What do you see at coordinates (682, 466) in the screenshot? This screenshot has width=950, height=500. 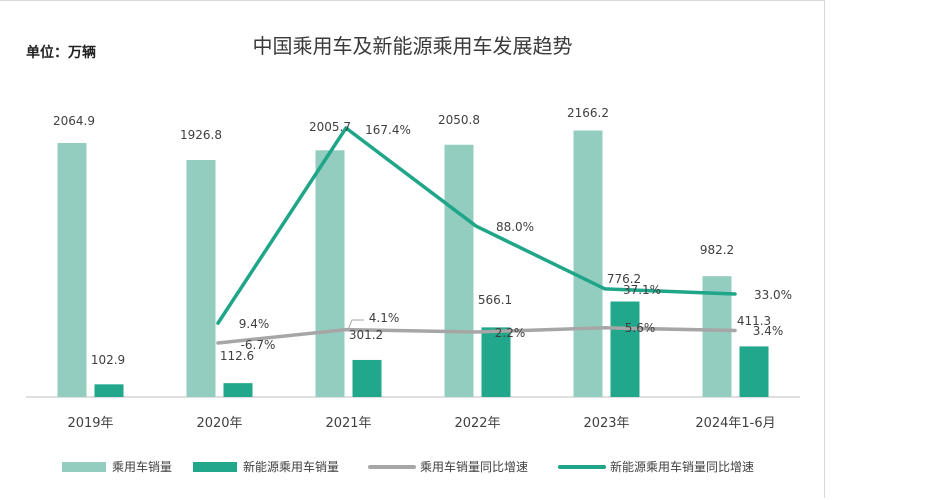 I see `legend-label-3: 新能源乘用车销量同比增速` at bounding box center [682, 466].